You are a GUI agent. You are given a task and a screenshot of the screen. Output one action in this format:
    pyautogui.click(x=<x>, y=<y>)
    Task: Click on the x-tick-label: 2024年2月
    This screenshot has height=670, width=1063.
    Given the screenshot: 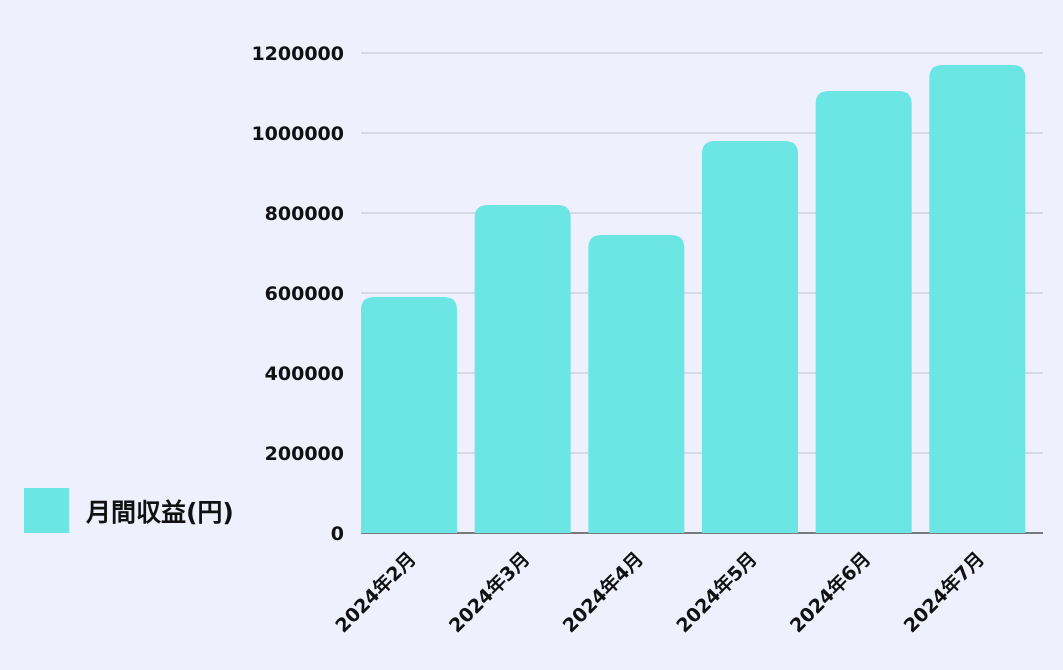 What is the action you would take?
    pyautogui.click(x=376, y=592)
    